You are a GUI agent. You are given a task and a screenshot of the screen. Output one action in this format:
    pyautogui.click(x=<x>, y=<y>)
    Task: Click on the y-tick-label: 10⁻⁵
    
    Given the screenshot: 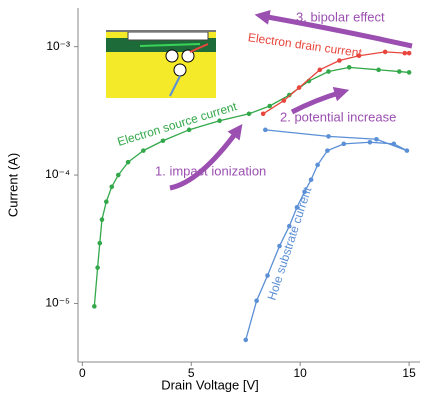 What is the action you would take?
    pyautogui.click(x=57, y=303)
    